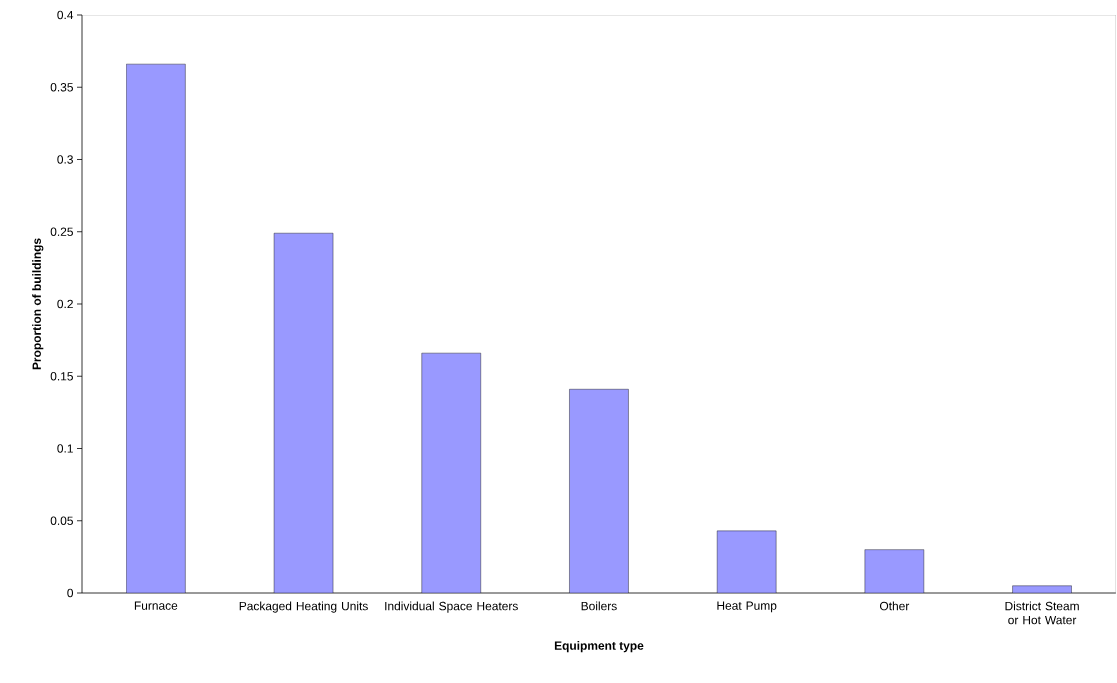  What do you see at coordinates (747, 607) in the screenshot?
I see `x-tick-label: Heat Pump` at bounding box center [747, 607].